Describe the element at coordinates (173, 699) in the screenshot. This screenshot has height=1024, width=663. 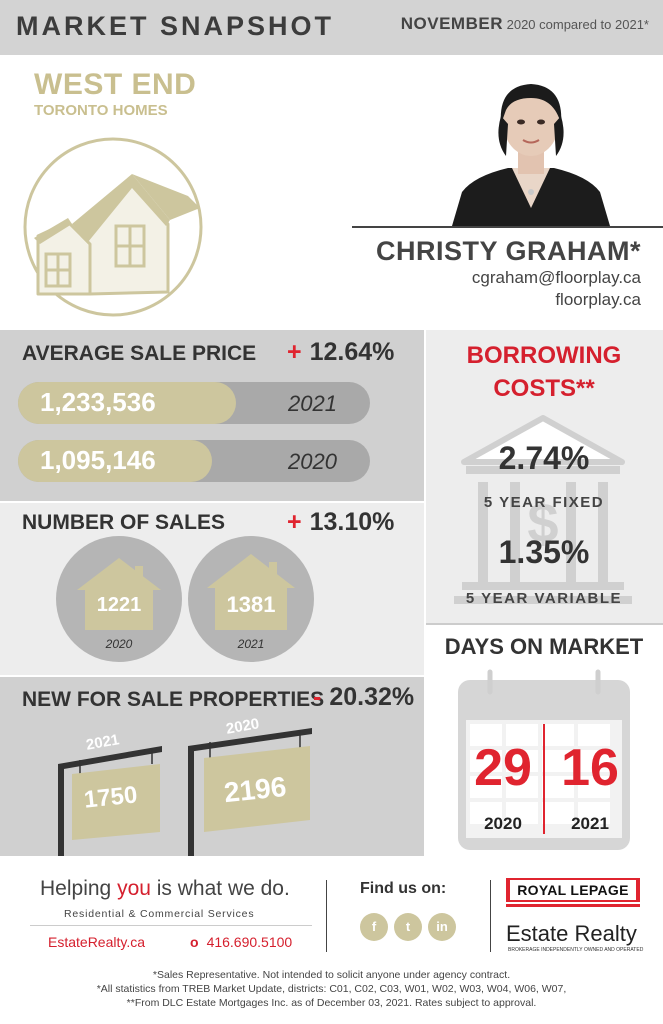
I see `new-for-sale-title: NEW FOR SALE PROPERTIES` at that location.